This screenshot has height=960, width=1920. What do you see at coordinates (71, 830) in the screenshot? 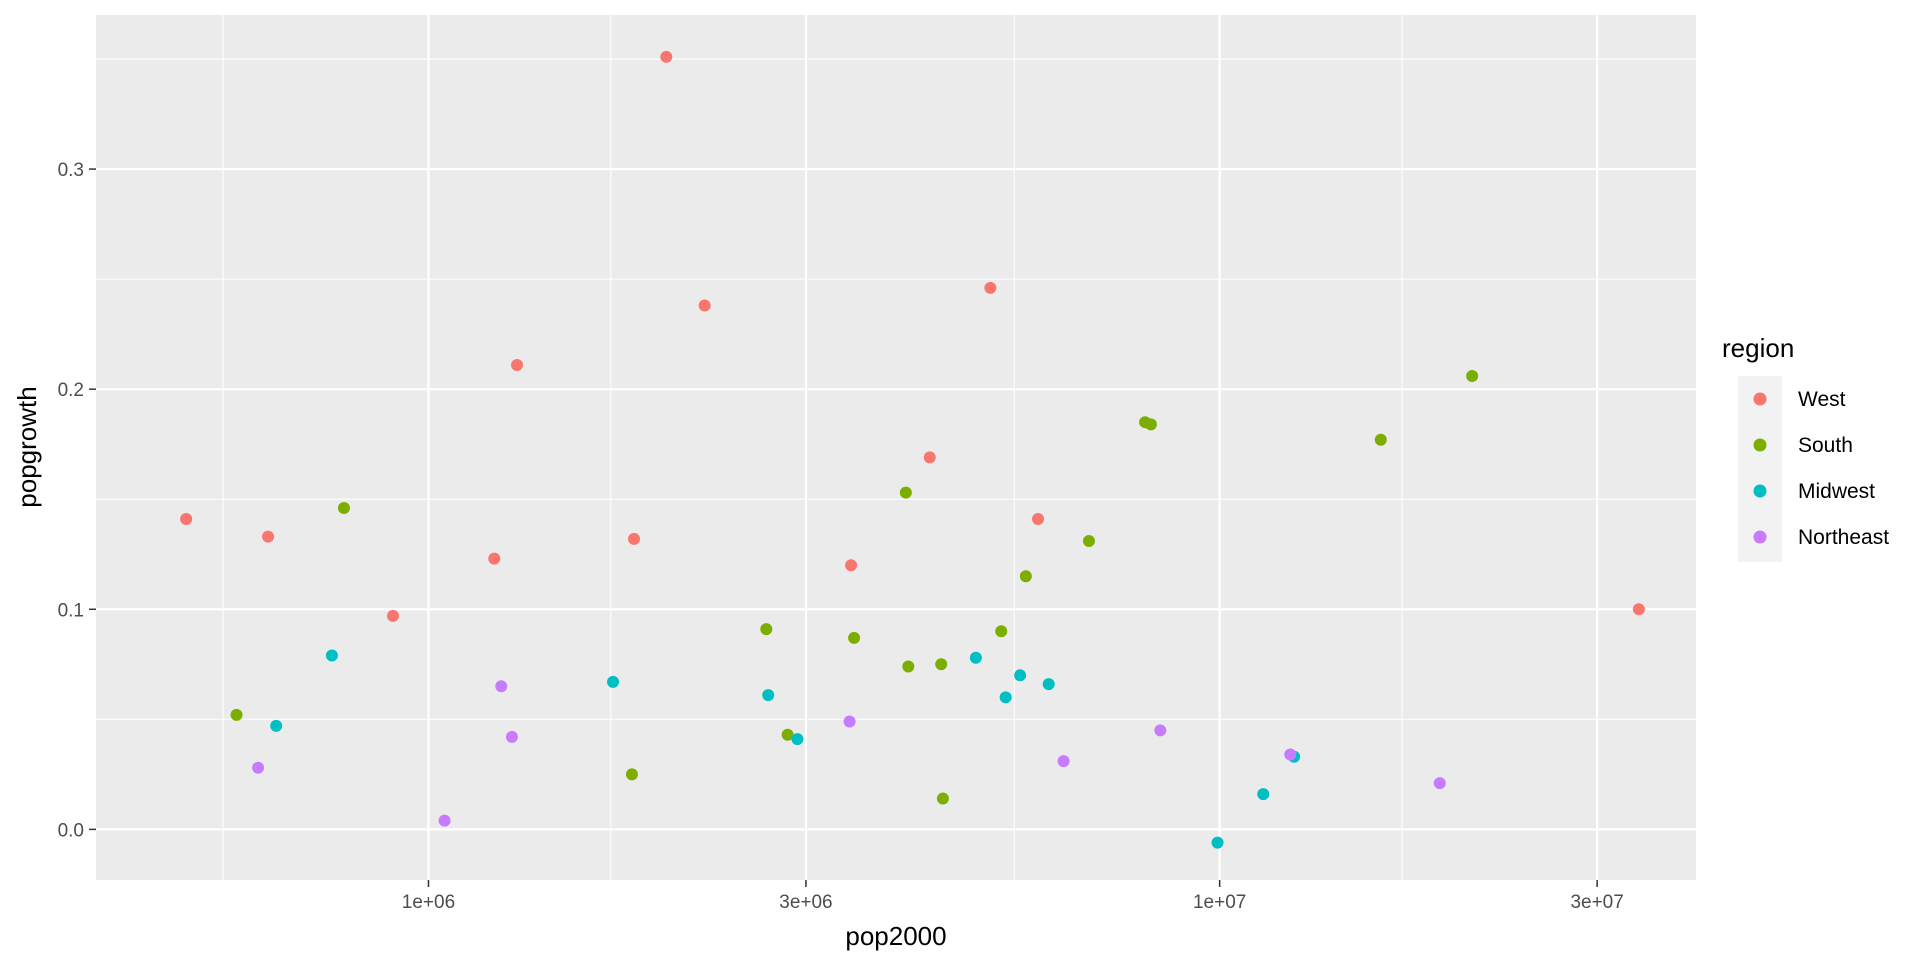
I see `y-tick-label: 0.0` at bounding box center [71, 830].